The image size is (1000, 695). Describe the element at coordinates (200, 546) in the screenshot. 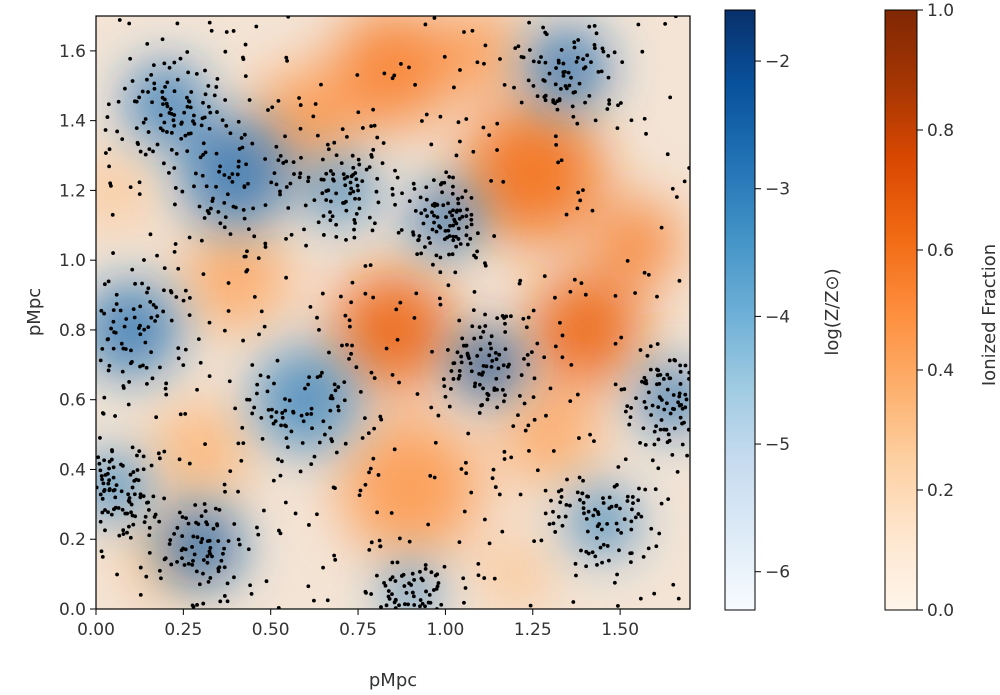

I see `metal-enriched-region` at that location.